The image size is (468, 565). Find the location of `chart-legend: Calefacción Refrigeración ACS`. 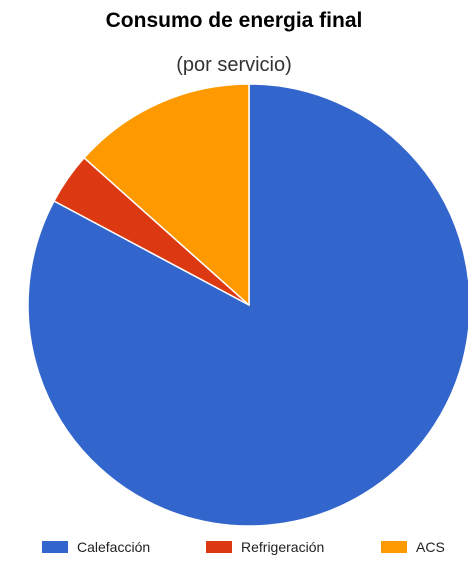

chart-legend: Calefacción Refrigeración ACS is located at coordinates (234, 552).